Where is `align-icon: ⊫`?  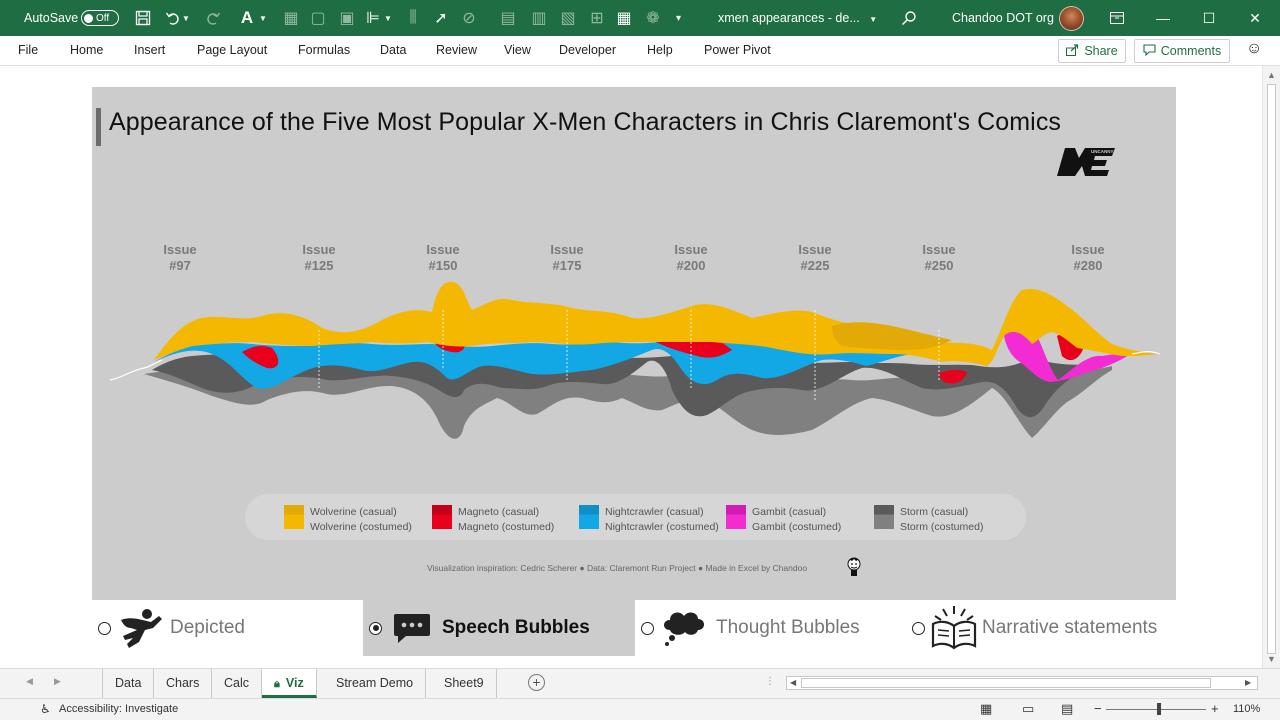
align-icon: ⊫ is located at coordinates (373, 18).